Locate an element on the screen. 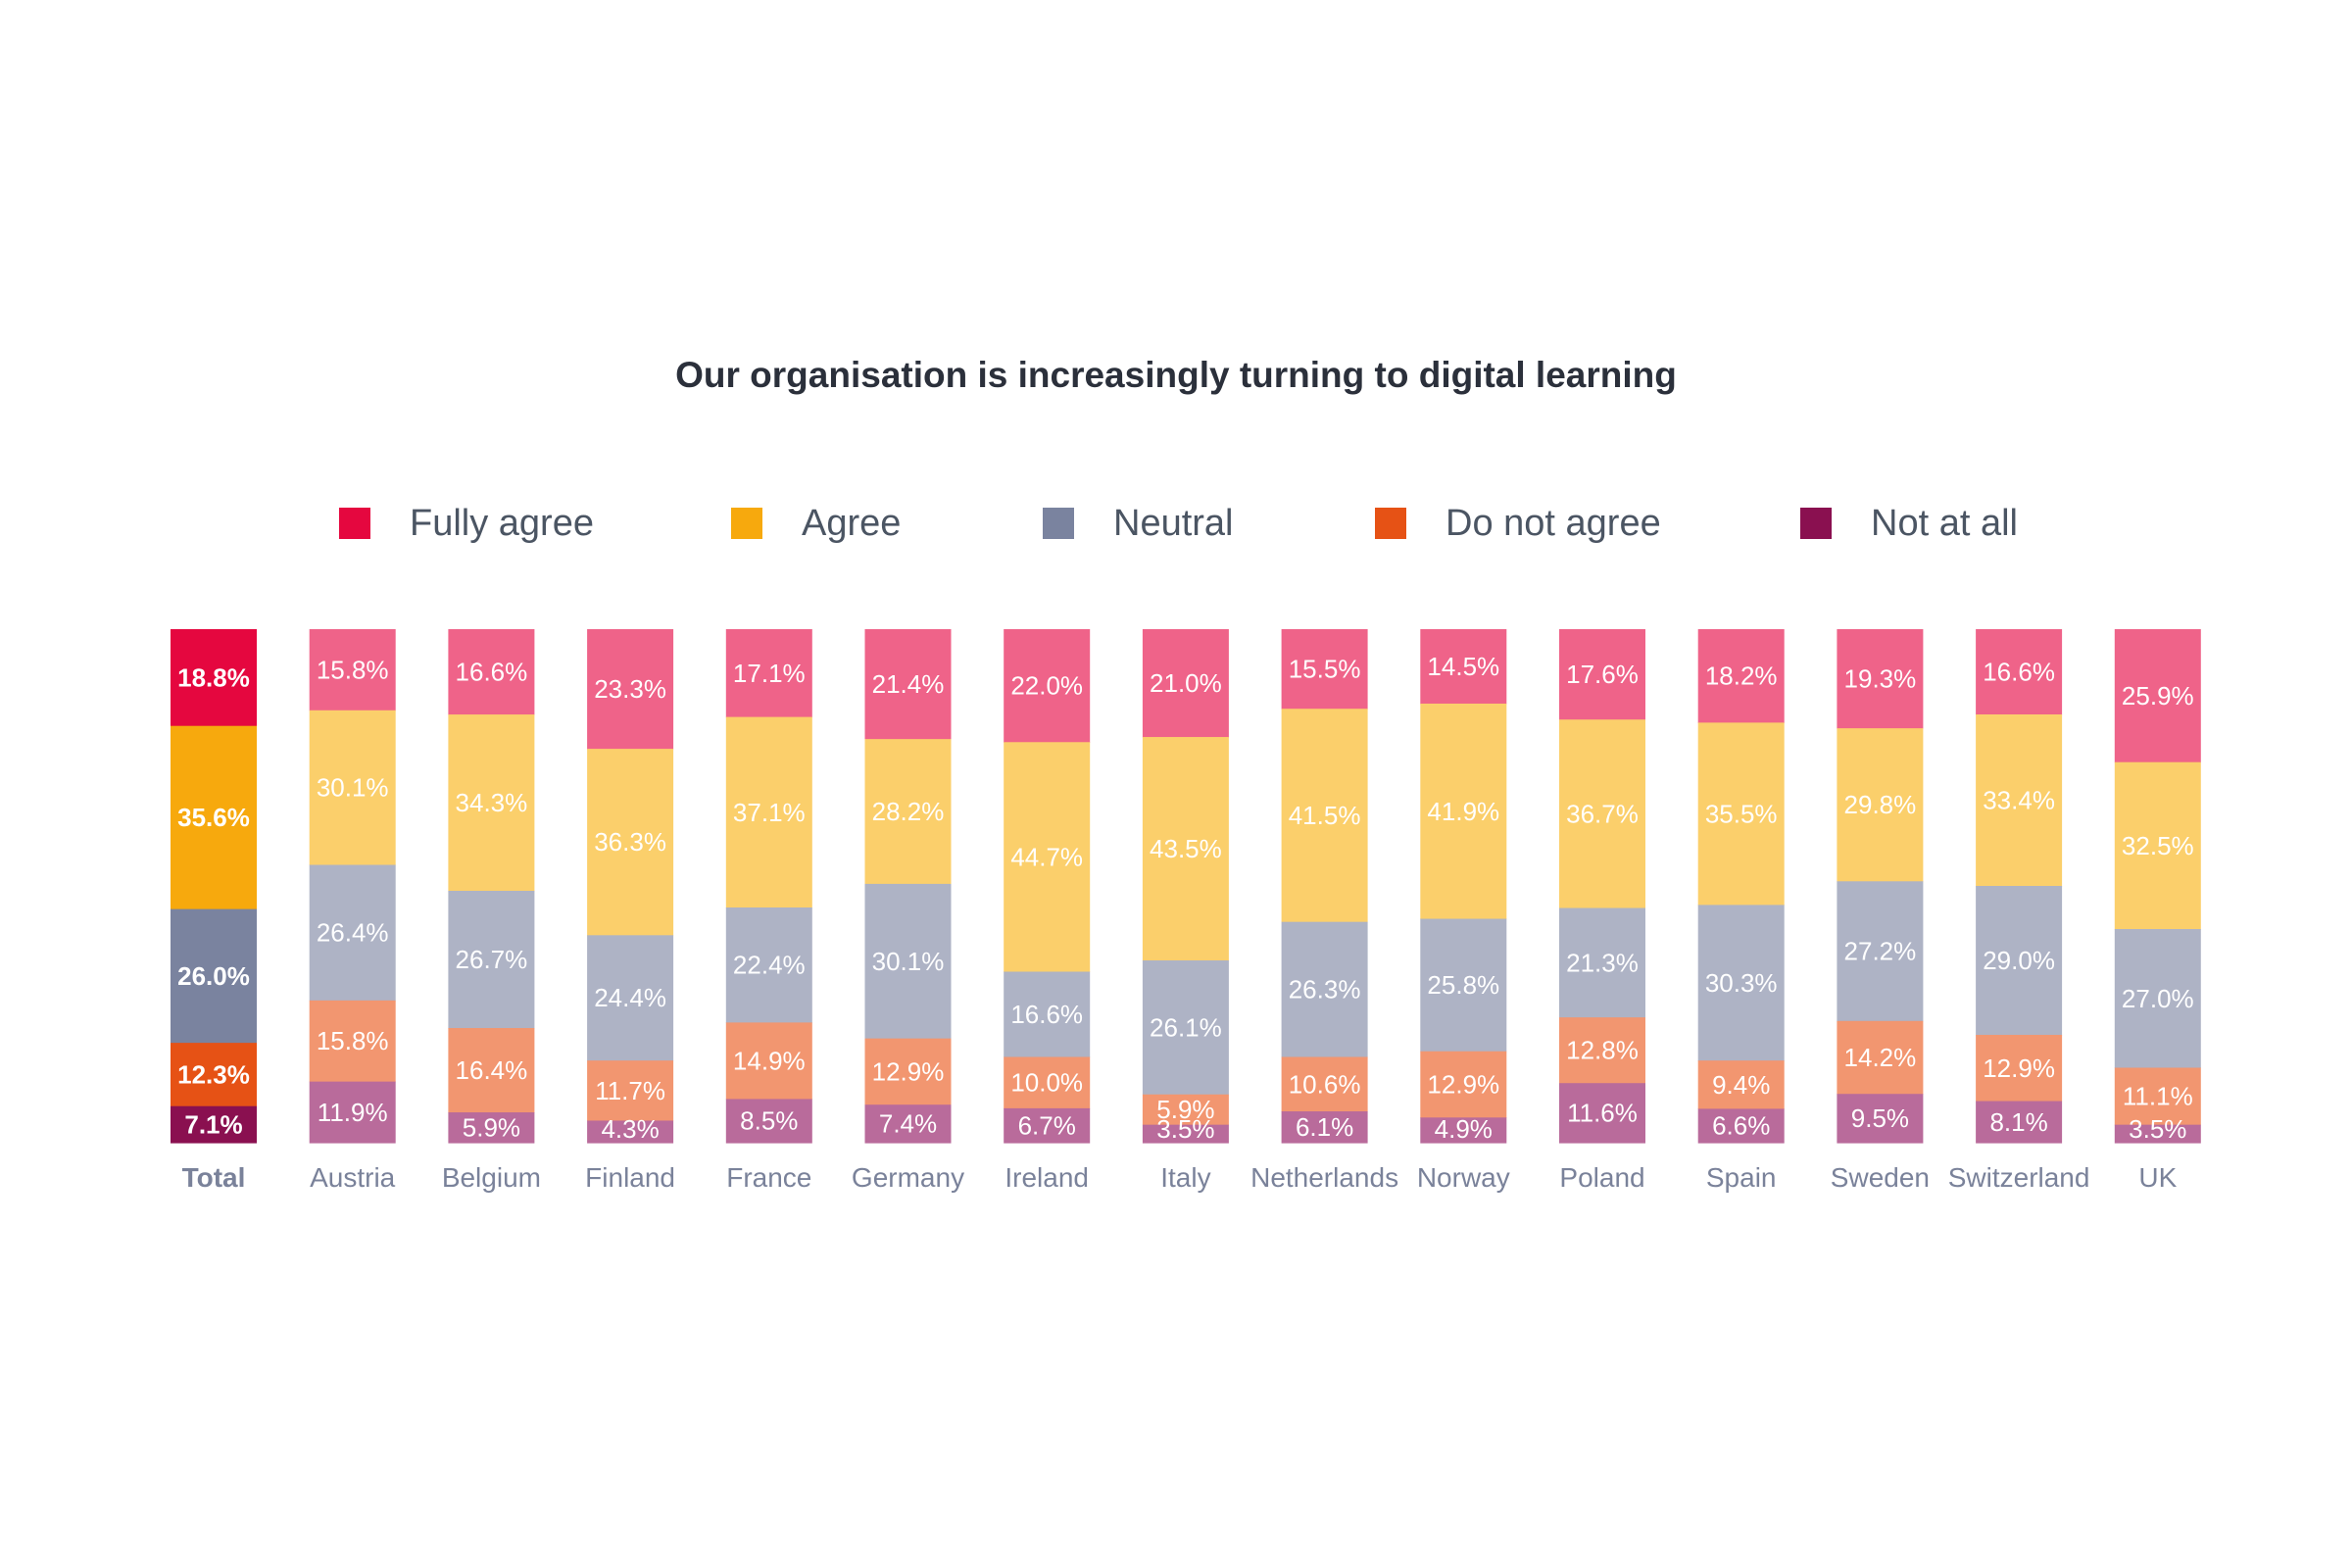  bar-segment-ireland-do-not-agree is located at coordinates (1047, 1082).